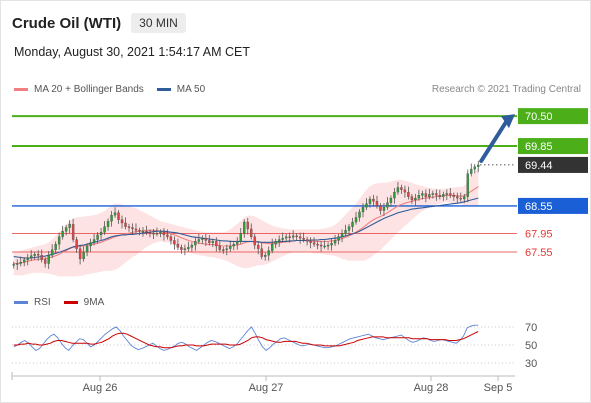 The image size is (591, 403). I want to click on level-label-70.50: 70.50, so click(539, 117).